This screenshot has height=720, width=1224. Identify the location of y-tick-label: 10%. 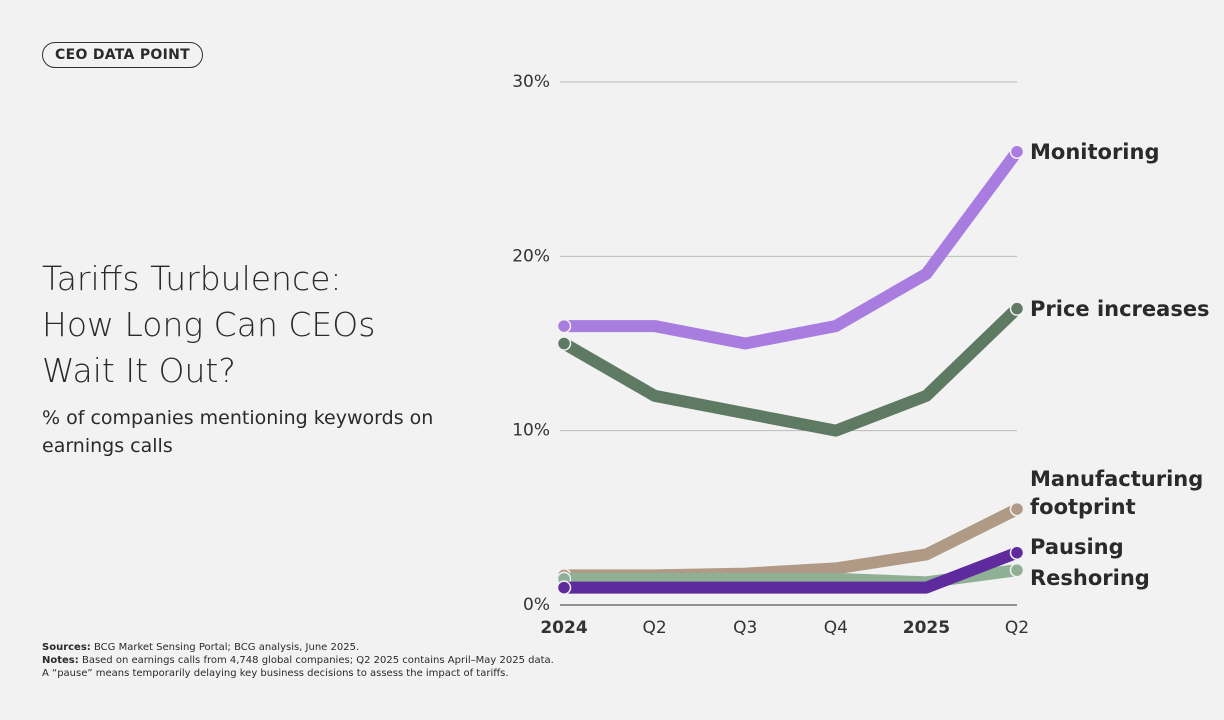
(531, 431).